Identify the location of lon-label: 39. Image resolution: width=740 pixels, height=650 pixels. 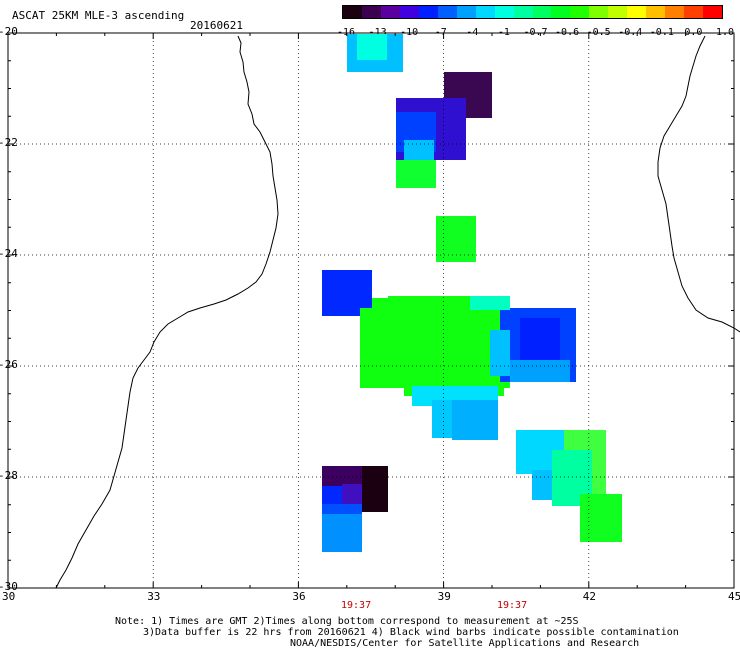
(444, 596).